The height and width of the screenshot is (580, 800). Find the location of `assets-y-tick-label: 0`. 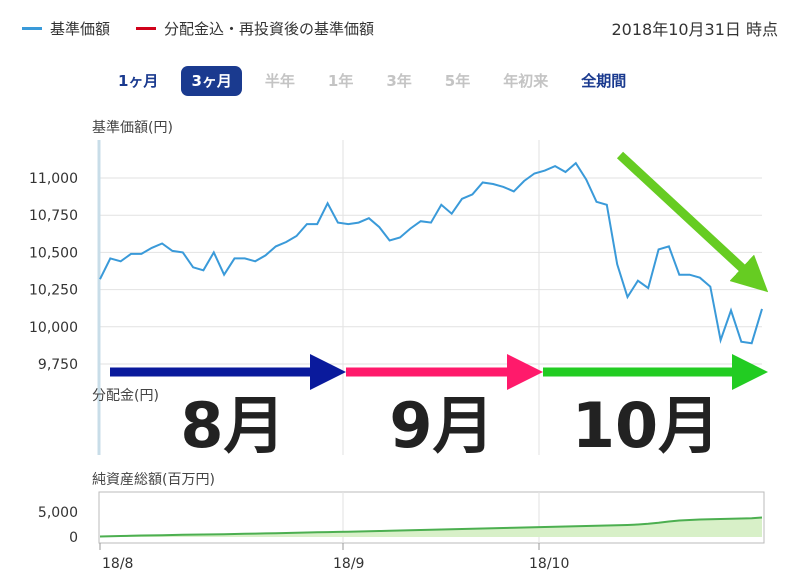

assets-y-tick-label: 0 is located at coordinates (73, 538).